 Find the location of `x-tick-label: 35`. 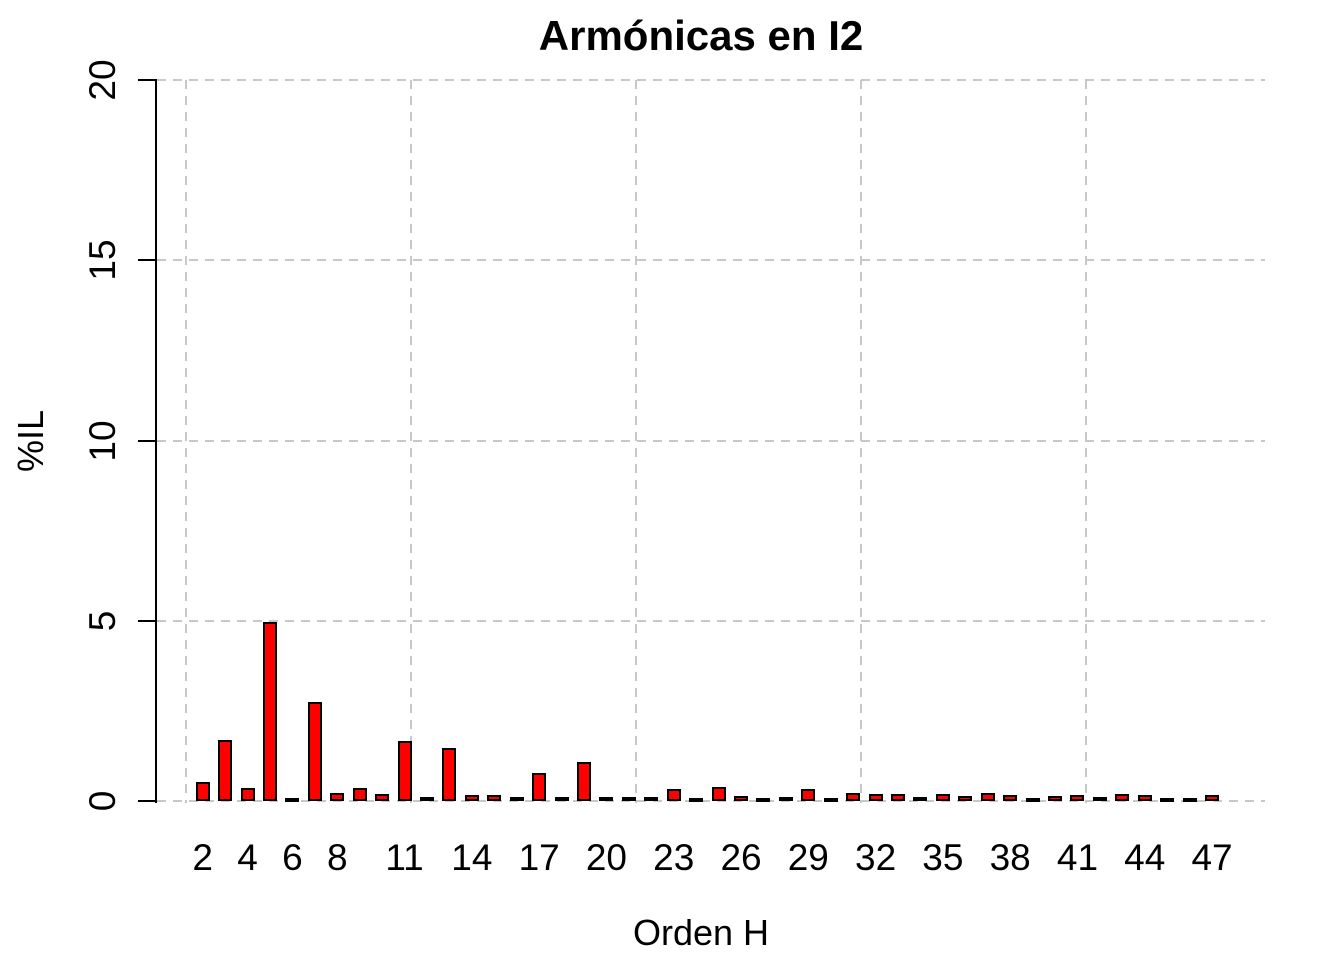

x-tick-label: 35 is located at coordinates (943, 857).